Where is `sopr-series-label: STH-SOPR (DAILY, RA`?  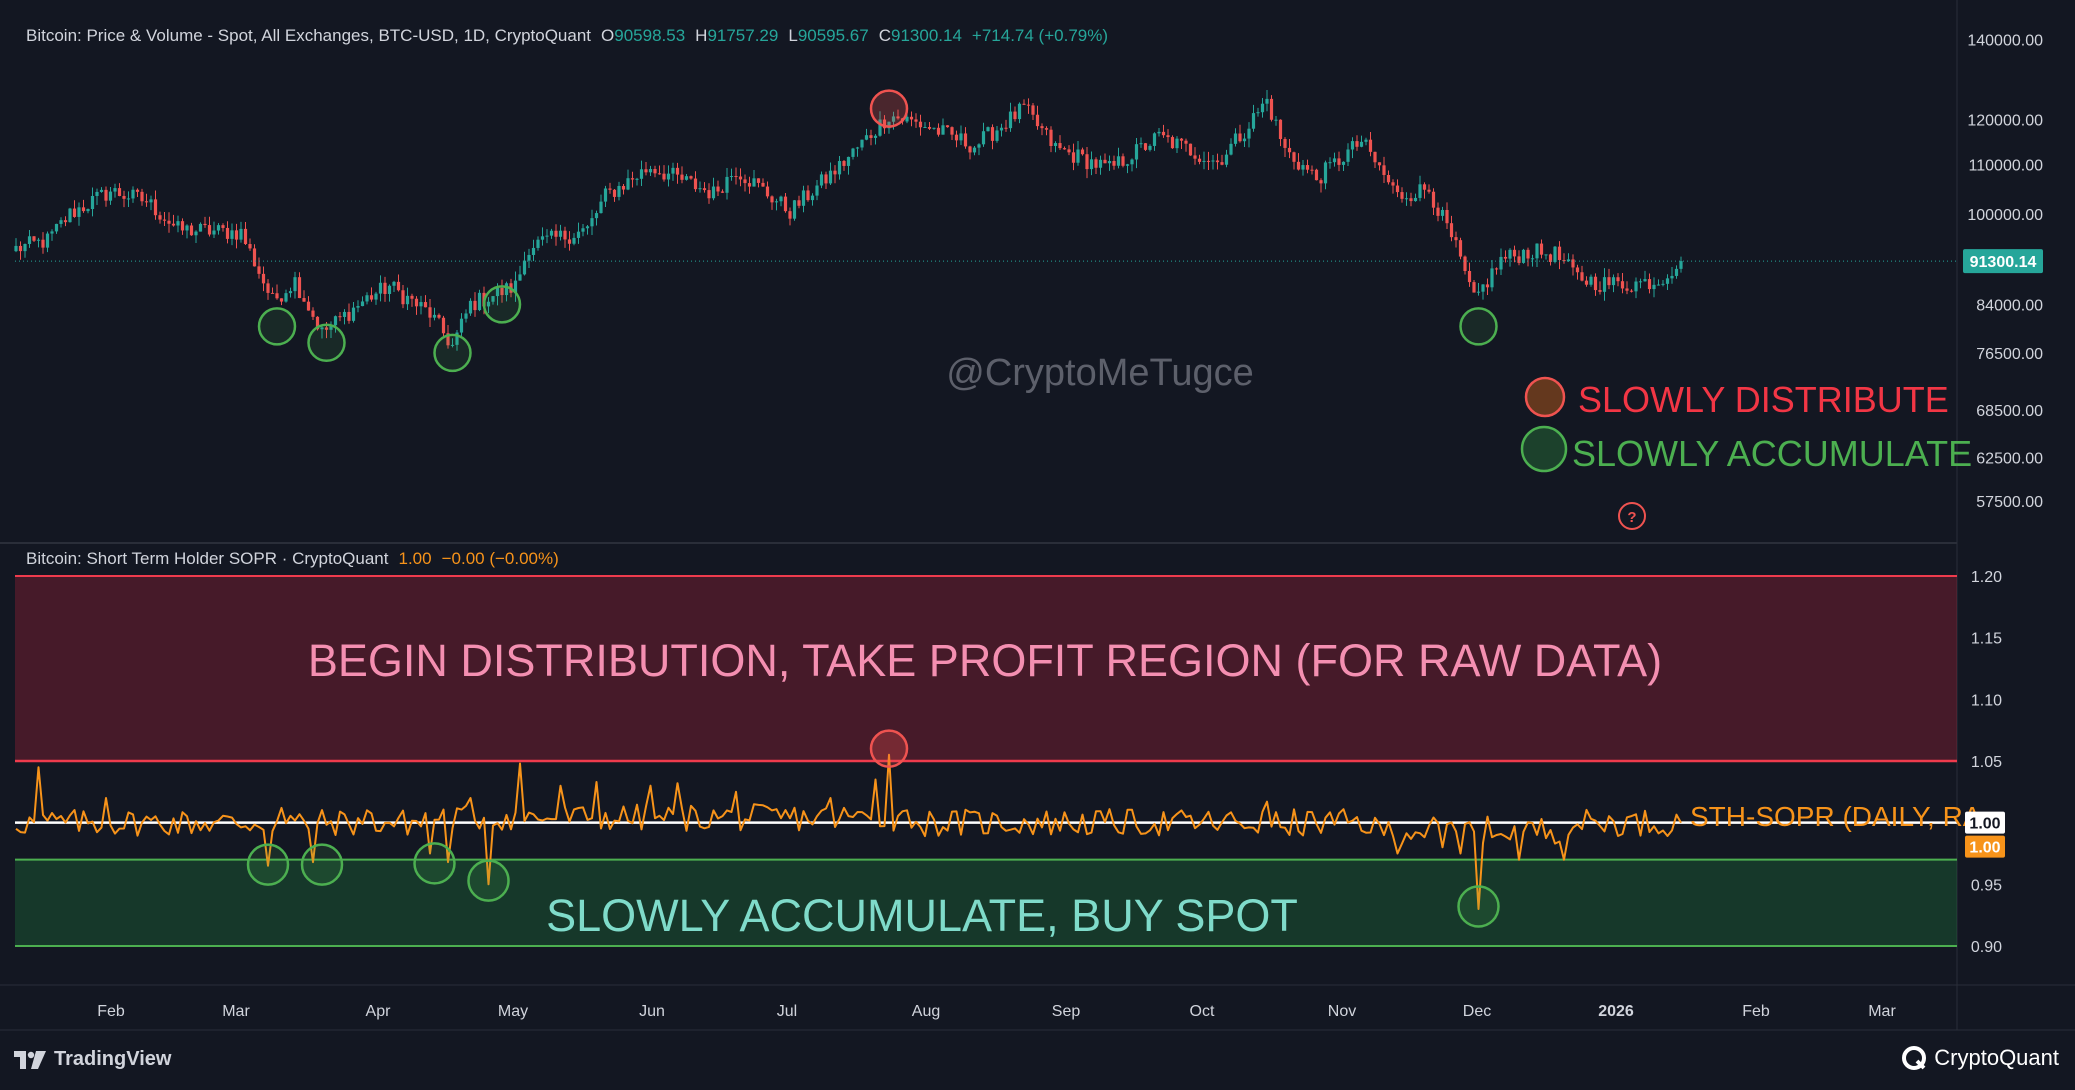
sopr-series-label: STH-SOPR (DAILY, RA is located at coordinates (1836, 816).